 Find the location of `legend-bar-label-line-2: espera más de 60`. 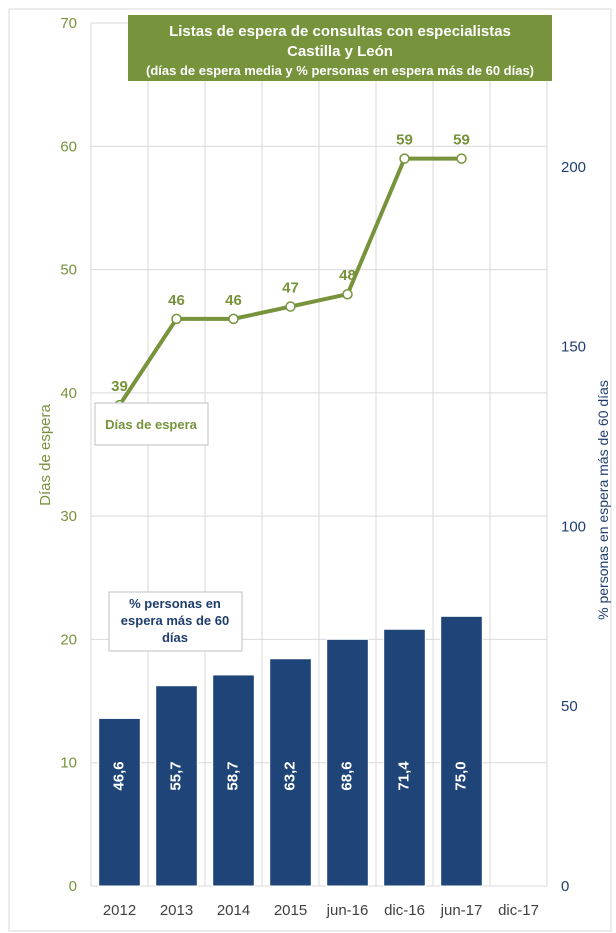

legend-bar-label-line-2: espera más de 60 is located at coordinates (175, 620).